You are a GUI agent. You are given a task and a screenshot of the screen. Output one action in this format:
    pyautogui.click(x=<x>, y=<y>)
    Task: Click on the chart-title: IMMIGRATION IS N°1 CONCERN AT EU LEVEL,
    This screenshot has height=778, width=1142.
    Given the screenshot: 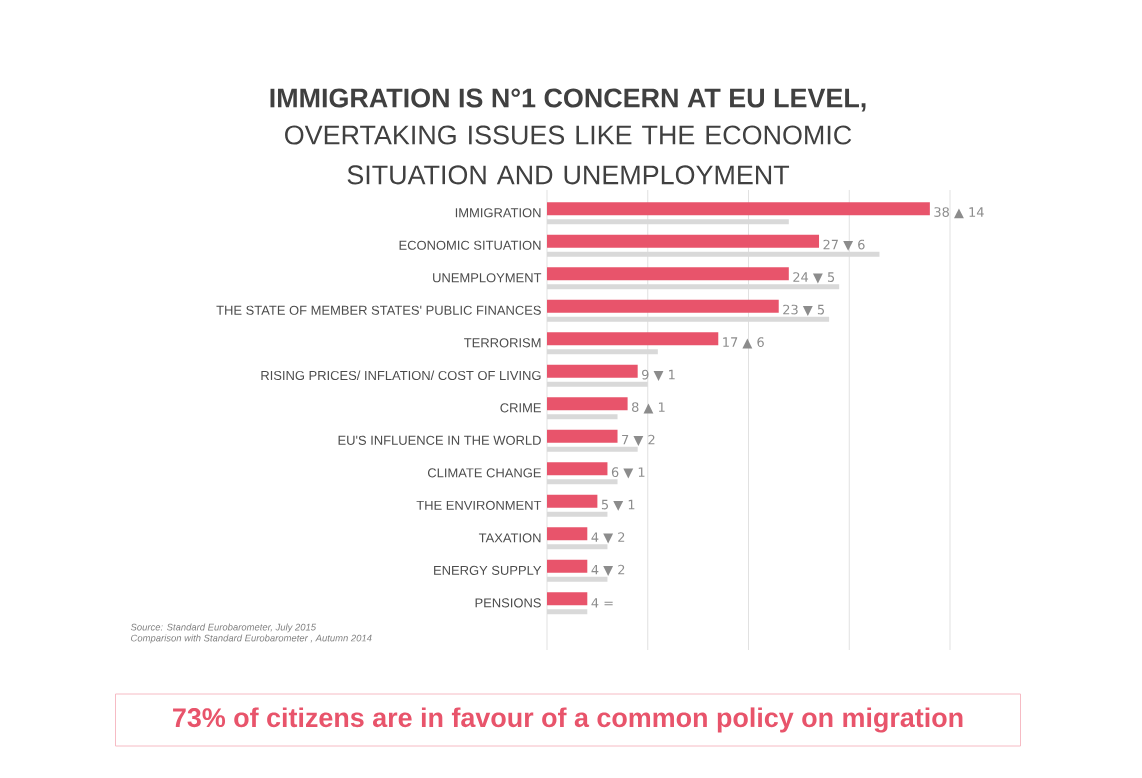 What is the action you would take?
    pyautogui.click(x=568, y=100)
    